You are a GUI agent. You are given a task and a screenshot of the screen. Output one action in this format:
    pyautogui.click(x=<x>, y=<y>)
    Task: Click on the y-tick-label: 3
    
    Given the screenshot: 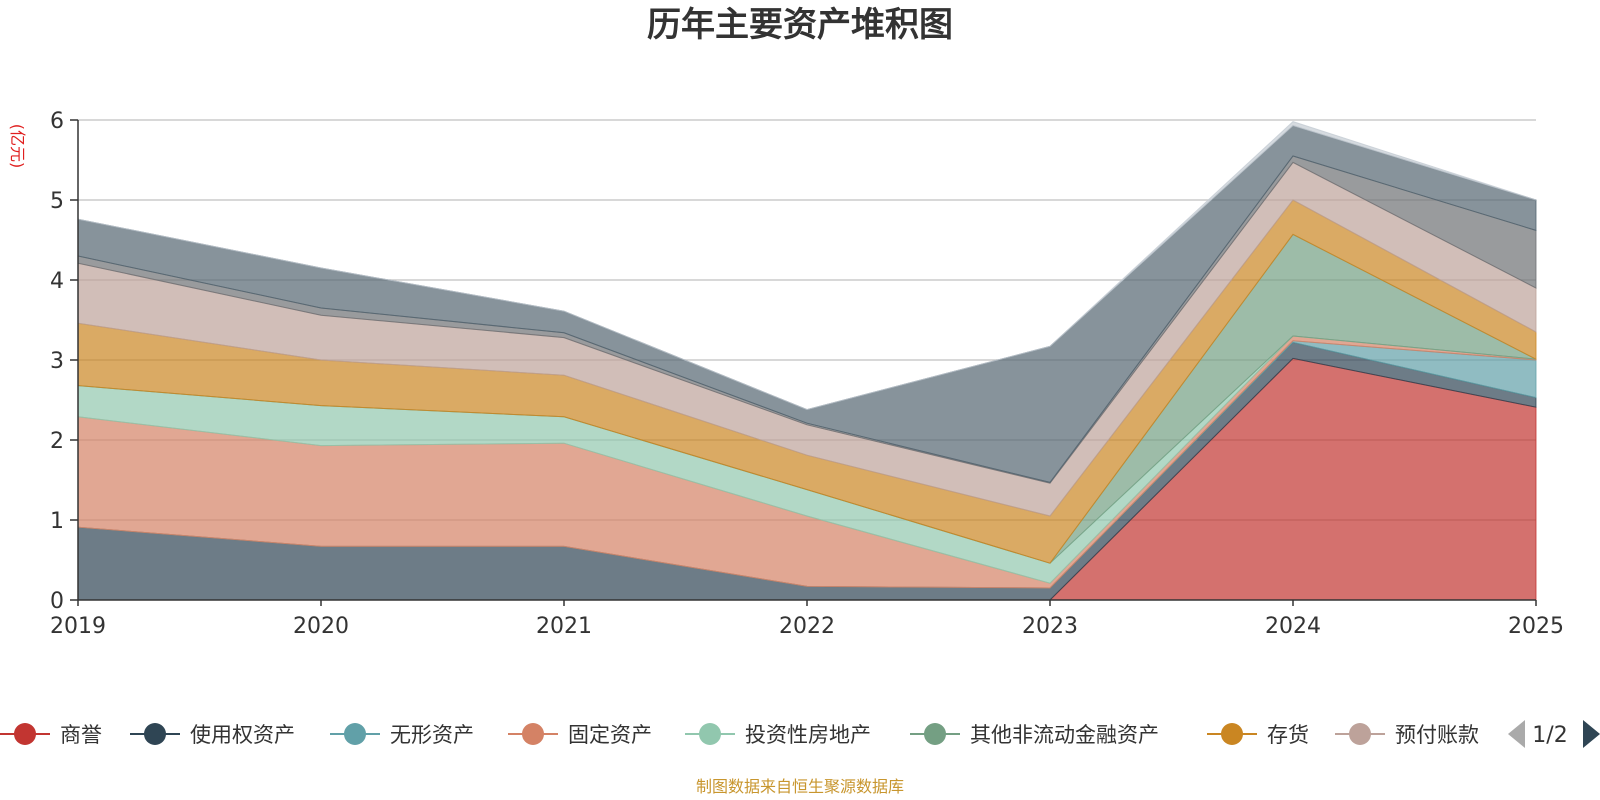 What is the action you would take?
    pyautogui.click(x=57, y=361)
    